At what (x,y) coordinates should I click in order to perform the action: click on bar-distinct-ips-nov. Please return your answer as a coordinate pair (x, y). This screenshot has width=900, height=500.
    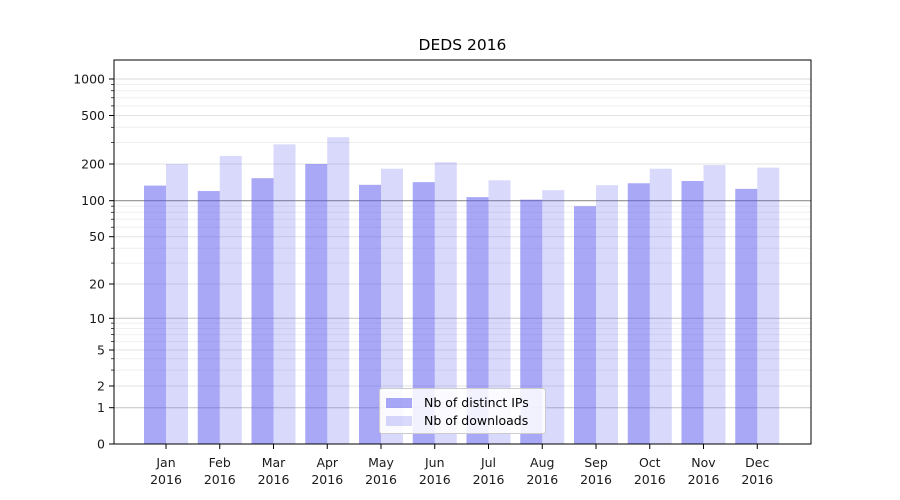
    Looking at the image, I should click on (692, 312).